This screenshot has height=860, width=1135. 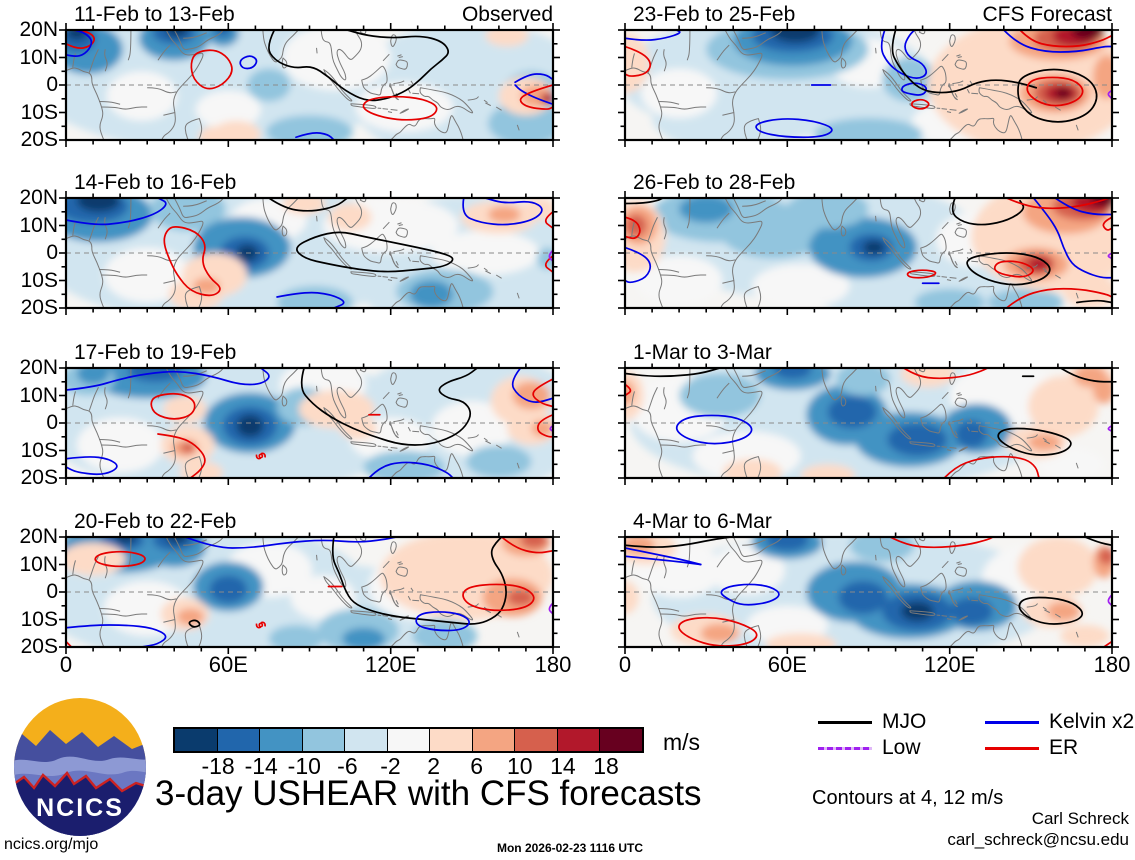 I want to click on ncics-logo: NCICS, so click(x=80, y=767).